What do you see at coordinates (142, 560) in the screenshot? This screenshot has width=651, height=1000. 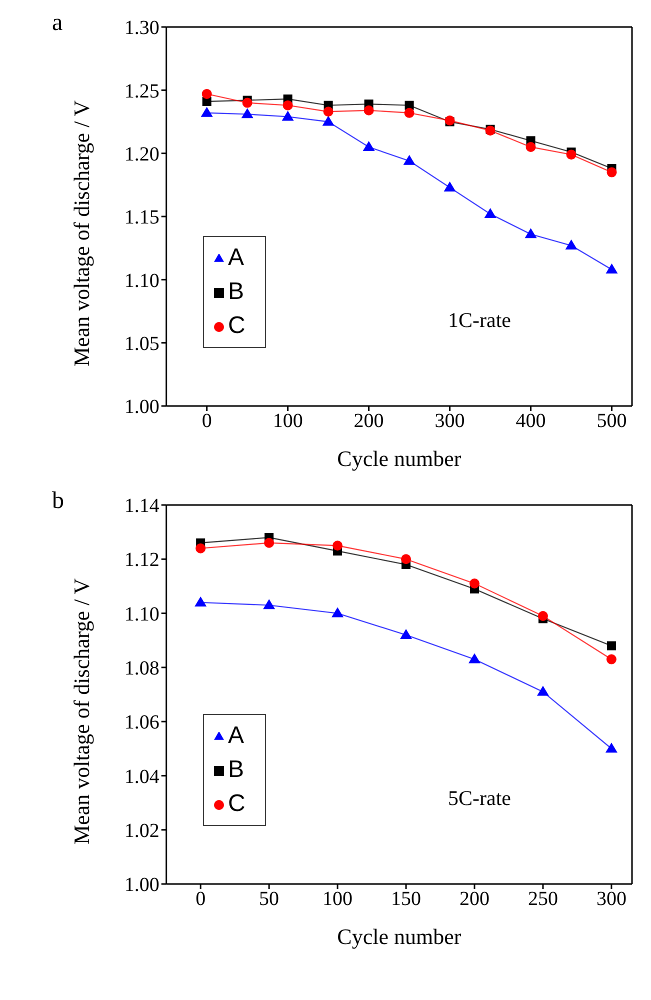 I see `y-tick-label: 1.12` at bounding box center [142, 560].